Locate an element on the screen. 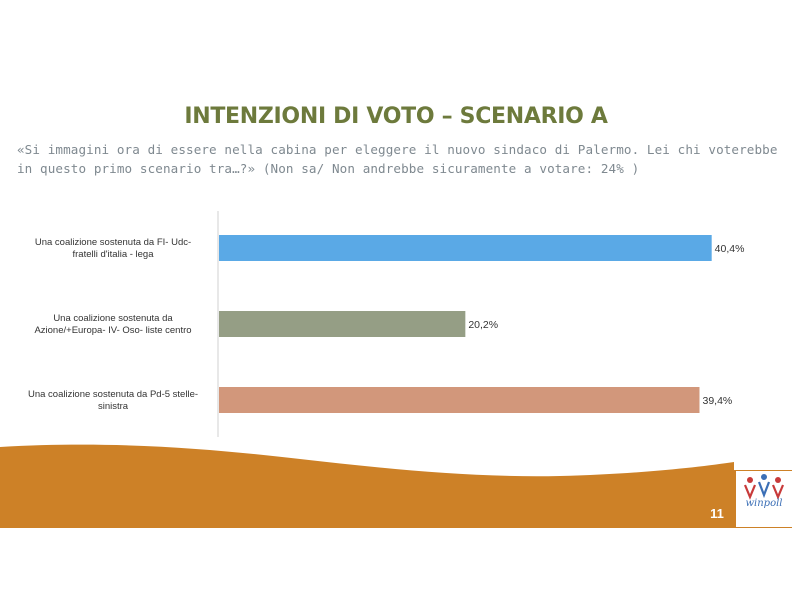 This screenshot has height=612, width=792. data-label-3: 39,4% is located at coordinates (717, 401).